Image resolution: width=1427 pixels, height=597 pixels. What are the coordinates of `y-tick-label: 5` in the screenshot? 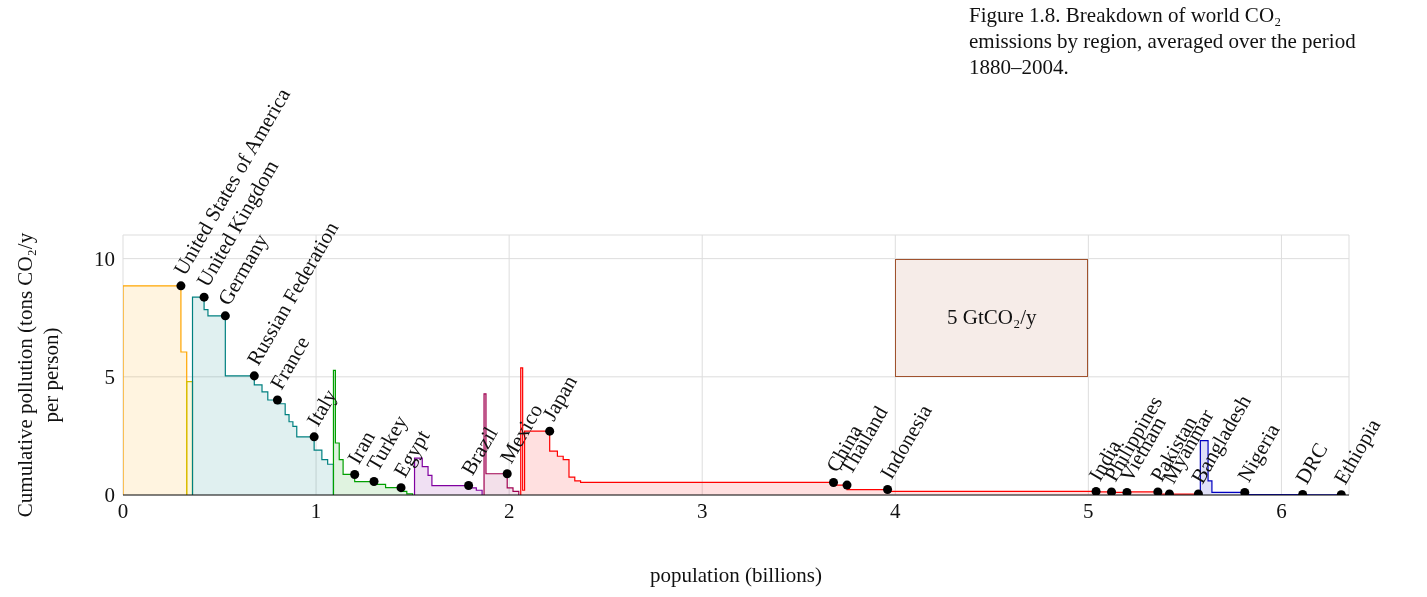 It's located at (109, 377).